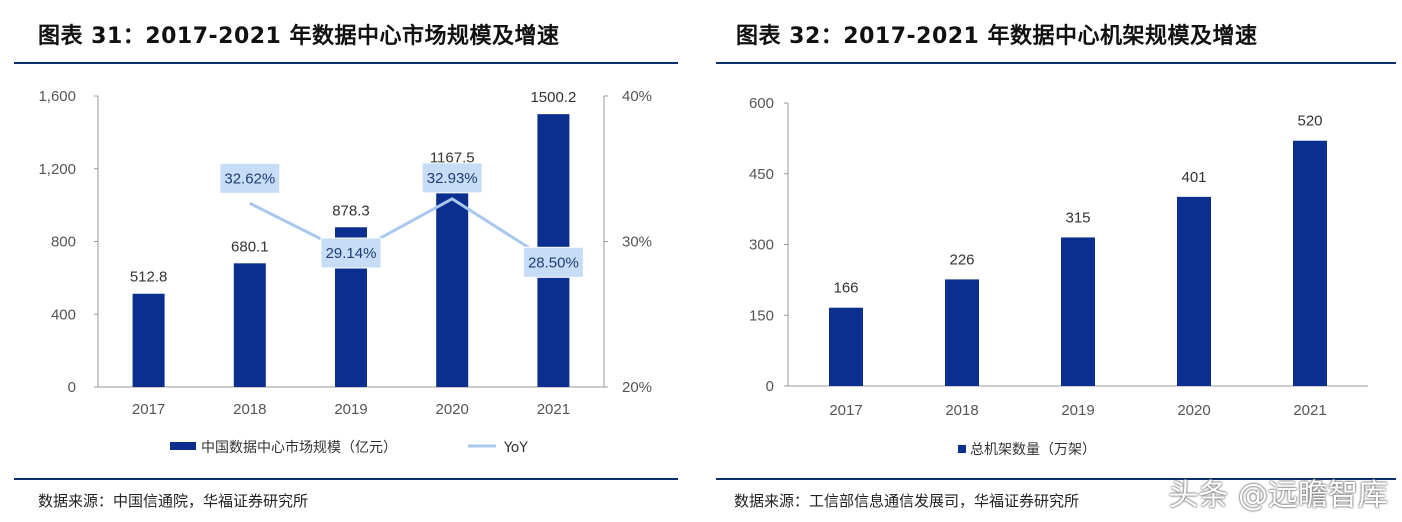  Describe the element at coordinates (1077, 217) in the screenshot. I see `bar-data-label: 315` at that location.